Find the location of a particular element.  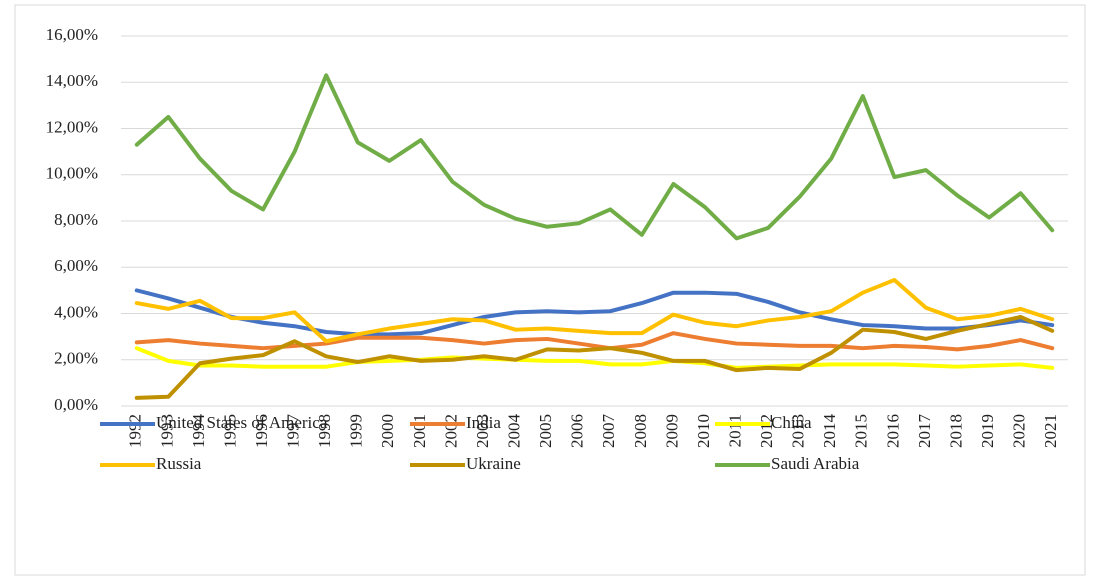

x-tick-label: 2019 is located at coordinates (987, 431).